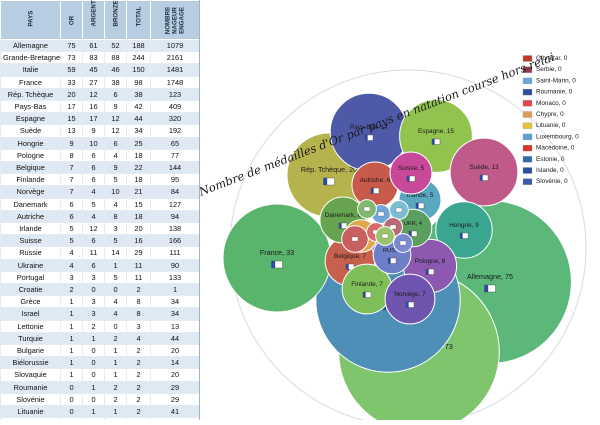 The width and height of the screenshot is (600, 425). Describe the element at coordinates (556, 80) in the screenshot. I see `legend-label: Saint-Marin, 0` at that location.